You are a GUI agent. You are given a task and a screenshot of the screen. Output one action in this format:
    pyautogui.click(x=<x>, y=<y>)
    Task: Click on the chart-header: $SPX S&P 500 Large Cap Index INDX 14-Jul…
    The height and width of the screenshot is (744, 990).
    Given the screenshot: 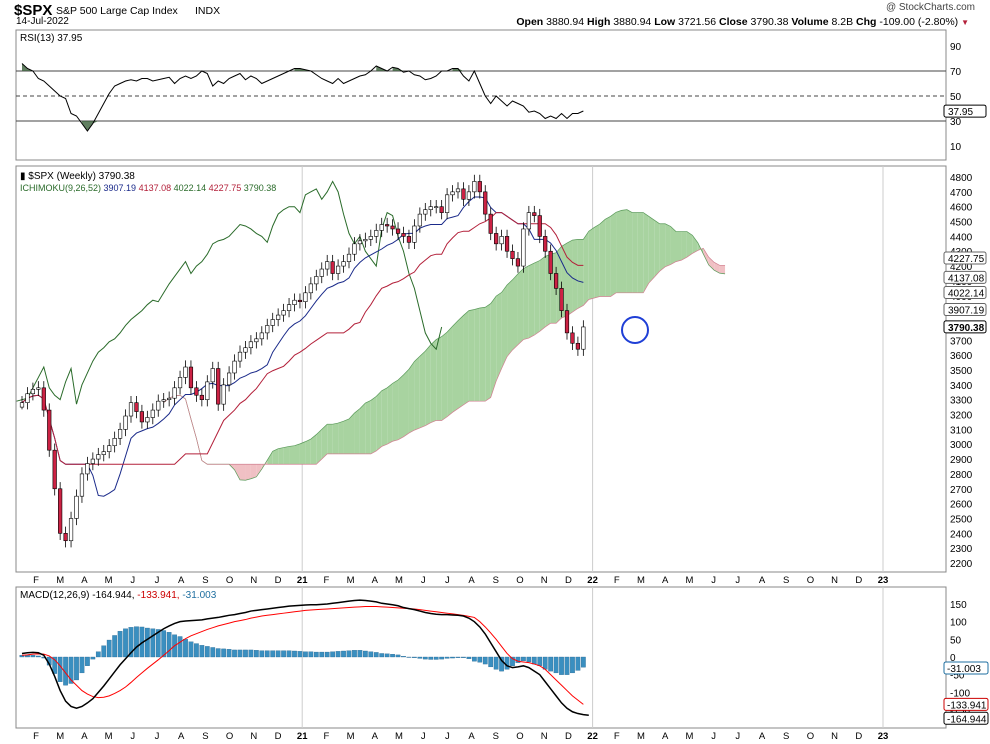 What is the action you would take?
    pyautogui.click(x=496, y=16)
    